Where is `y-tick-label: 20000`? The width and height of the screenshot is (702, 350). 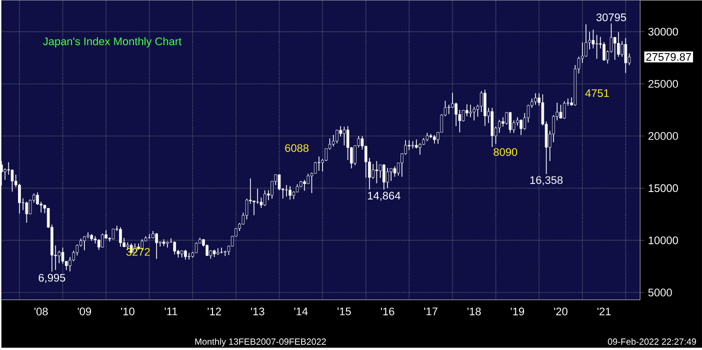 y-tick-label: 20000 is located at coordinates (663, 136).